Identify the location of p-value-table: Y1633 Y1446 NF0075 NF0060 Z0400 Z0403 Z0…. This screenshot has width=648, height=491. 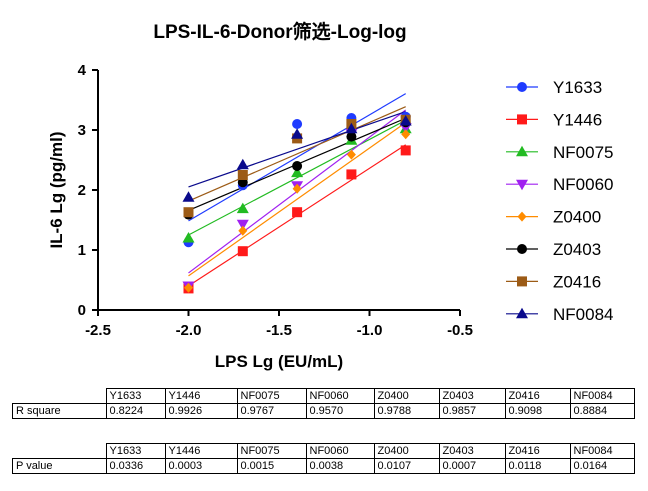
(323, 458).